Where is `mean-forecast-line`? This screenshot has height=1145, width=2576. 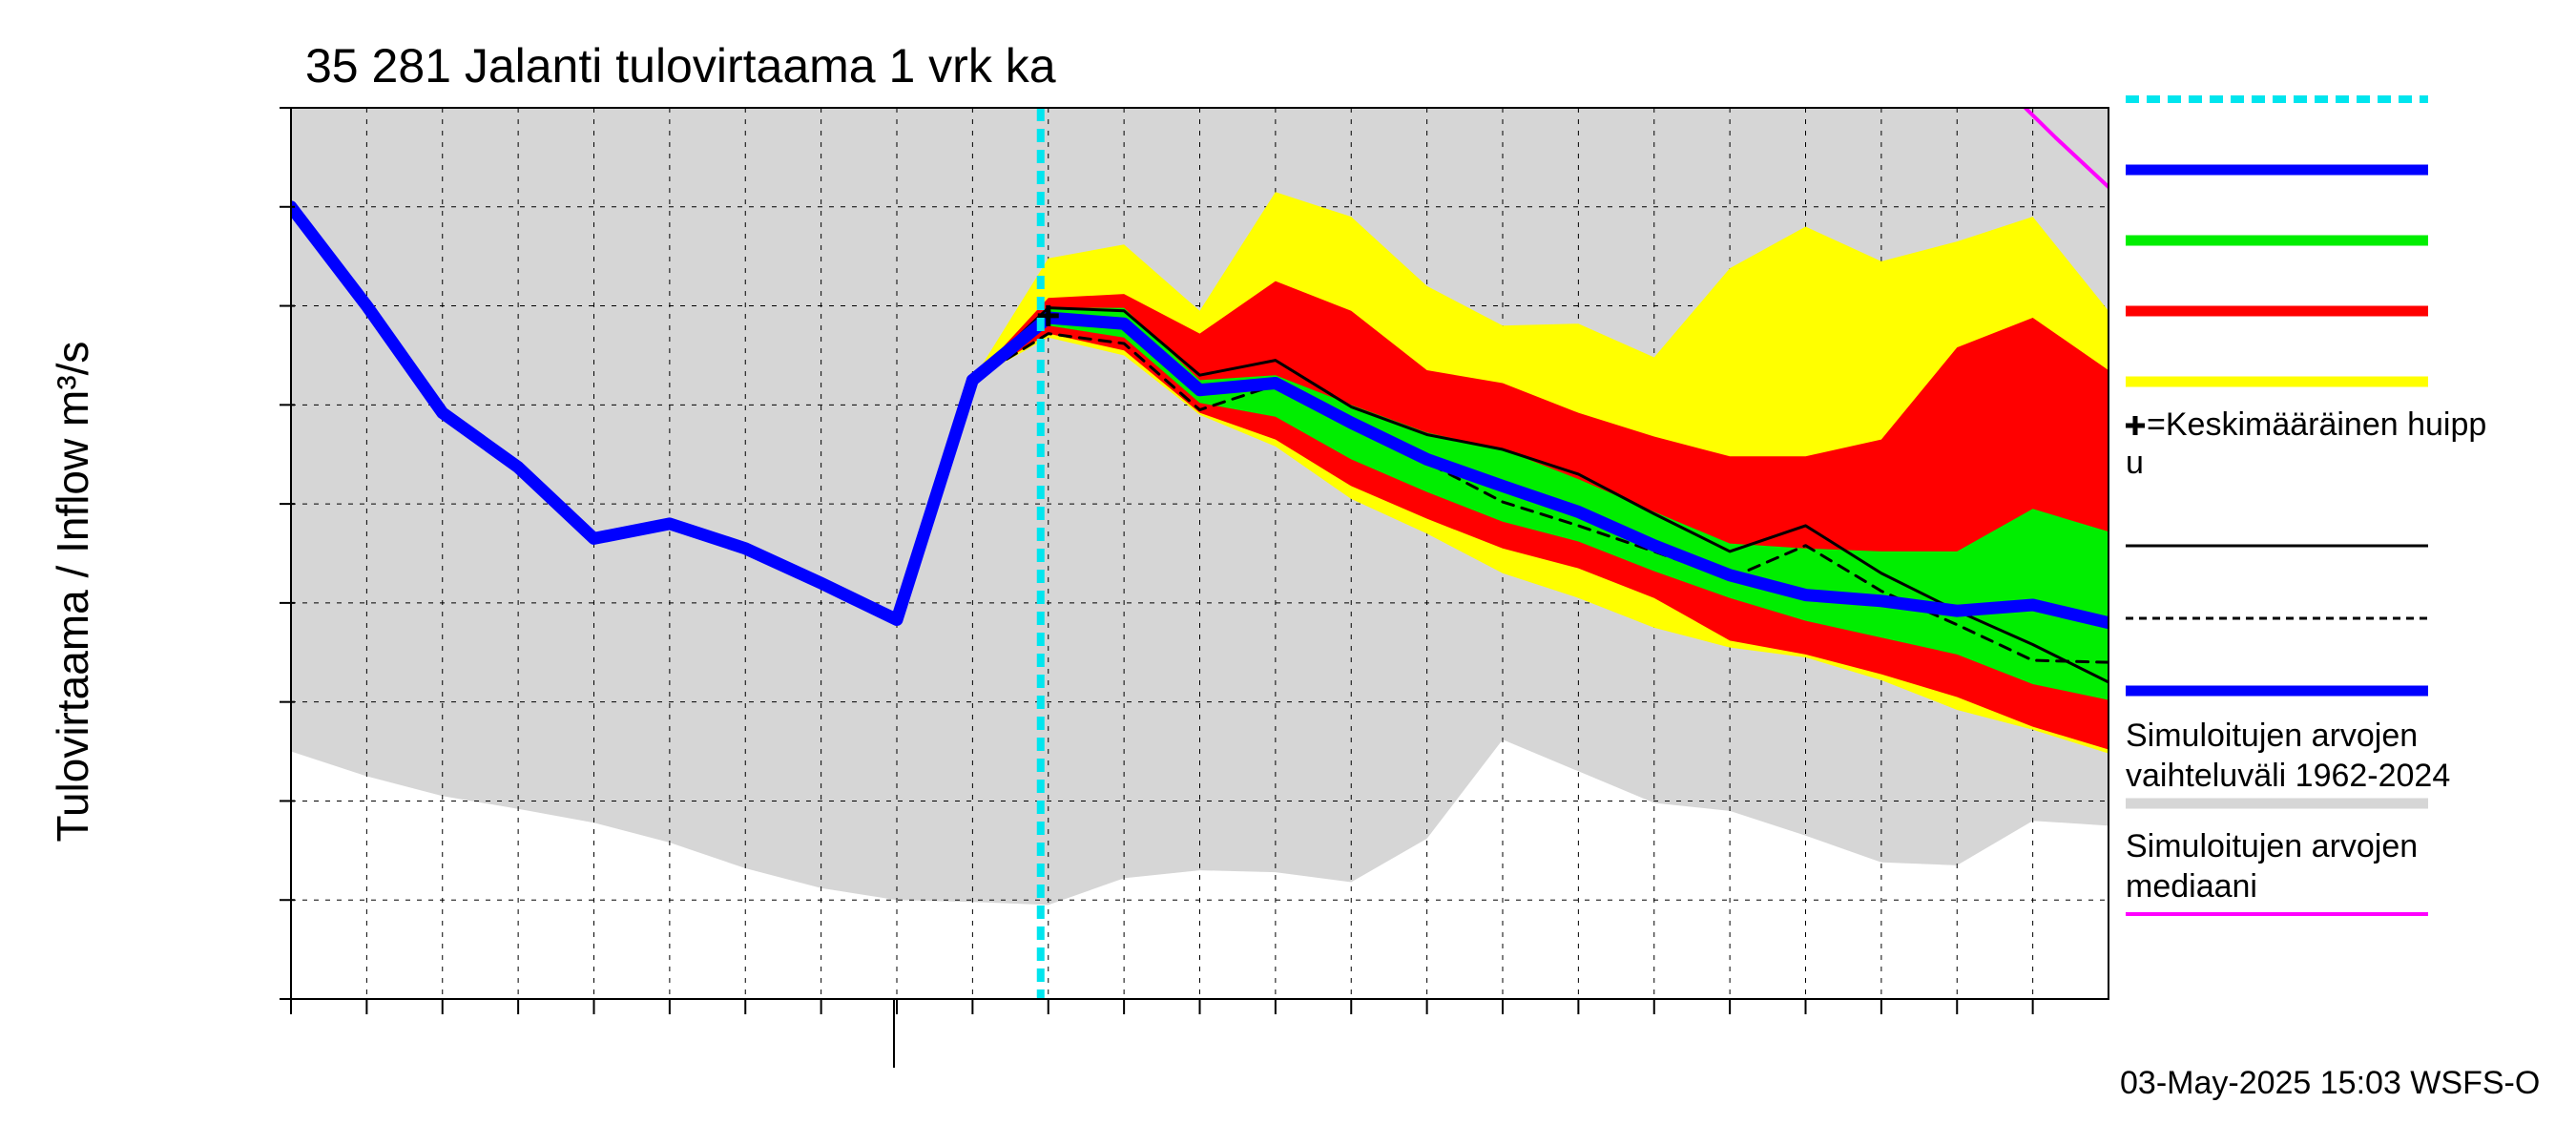
mean-forecast-line is located at coordinates (1537, 471).